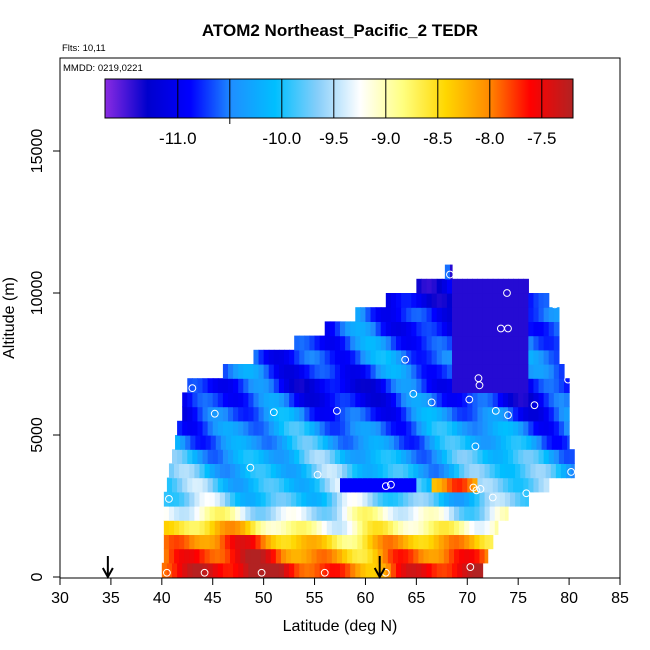 The image size is (650, 650). What do you see at coordinates (340, 592) in the screenshot?
I see `x-axis: 30 35 40 45 50 55 60 65 70 75 80 85` at bounding box center [340, 592].